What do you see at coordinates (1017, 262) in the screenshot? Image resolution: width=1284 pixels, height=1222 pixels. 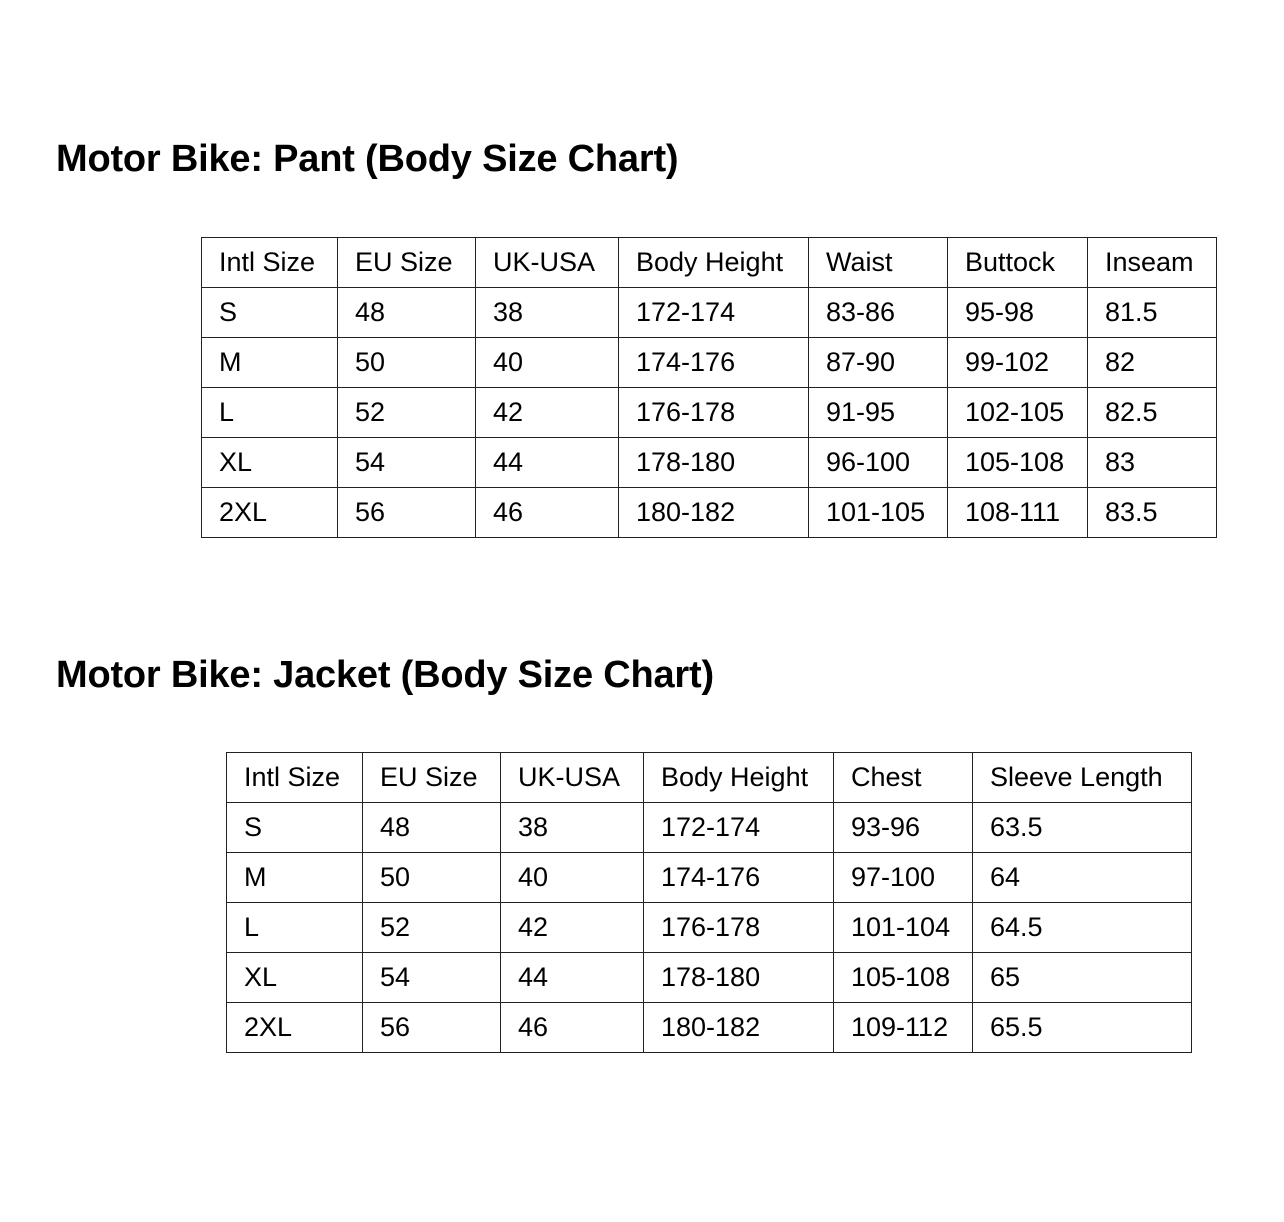 I see `column-header: Buttock` at bounding box center [1017, 262].